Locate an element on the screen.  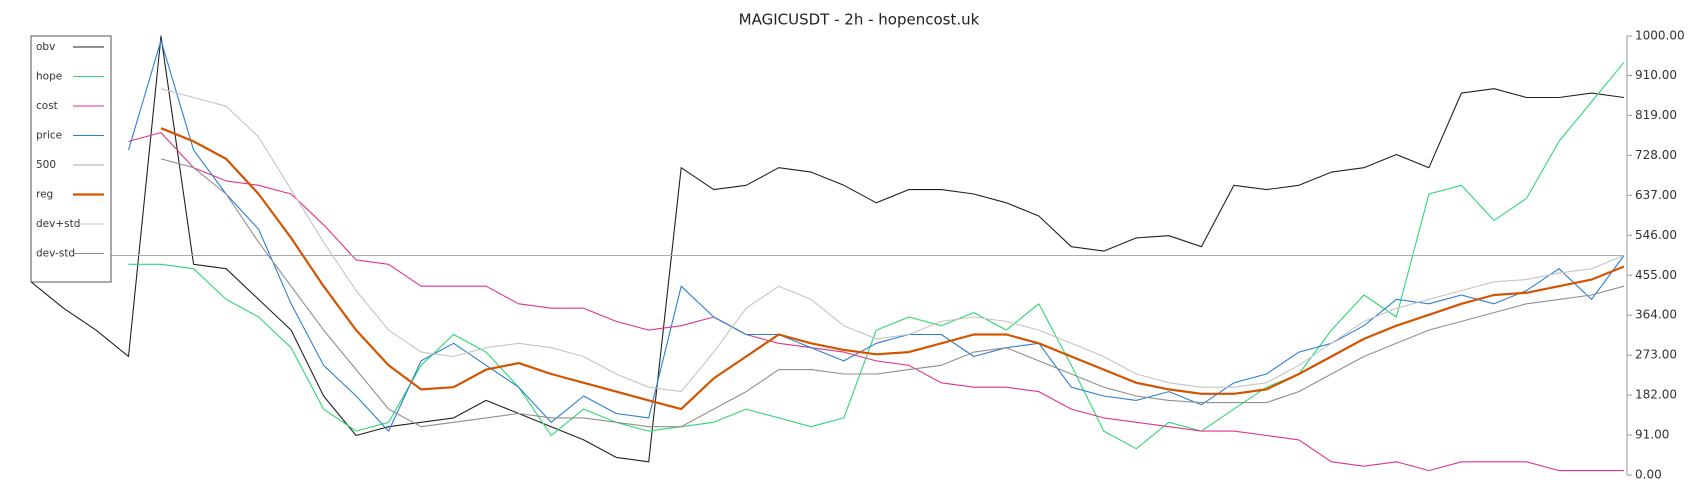
legend-text: dev+std is located at coordinates (58, 224).